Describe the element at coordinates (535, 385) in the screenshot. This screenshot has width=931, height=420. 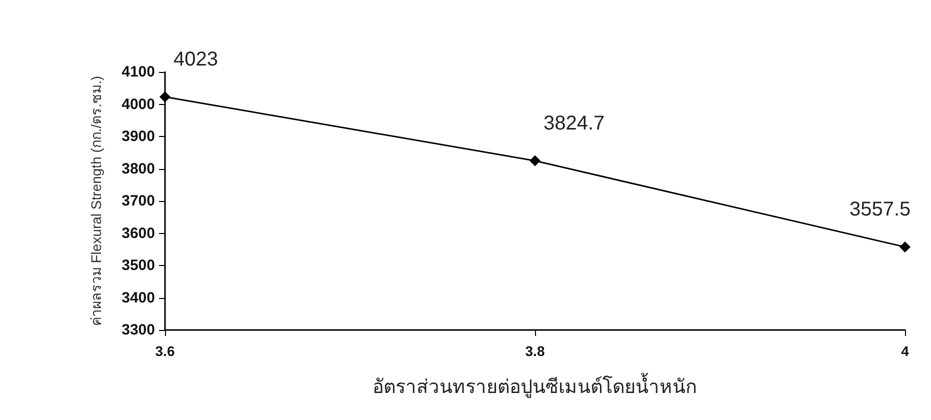
I see `x-axis-title: อัตราส่วนทรายต่อปูนซีเมนต์โดยน้ำหนัก` at that location.